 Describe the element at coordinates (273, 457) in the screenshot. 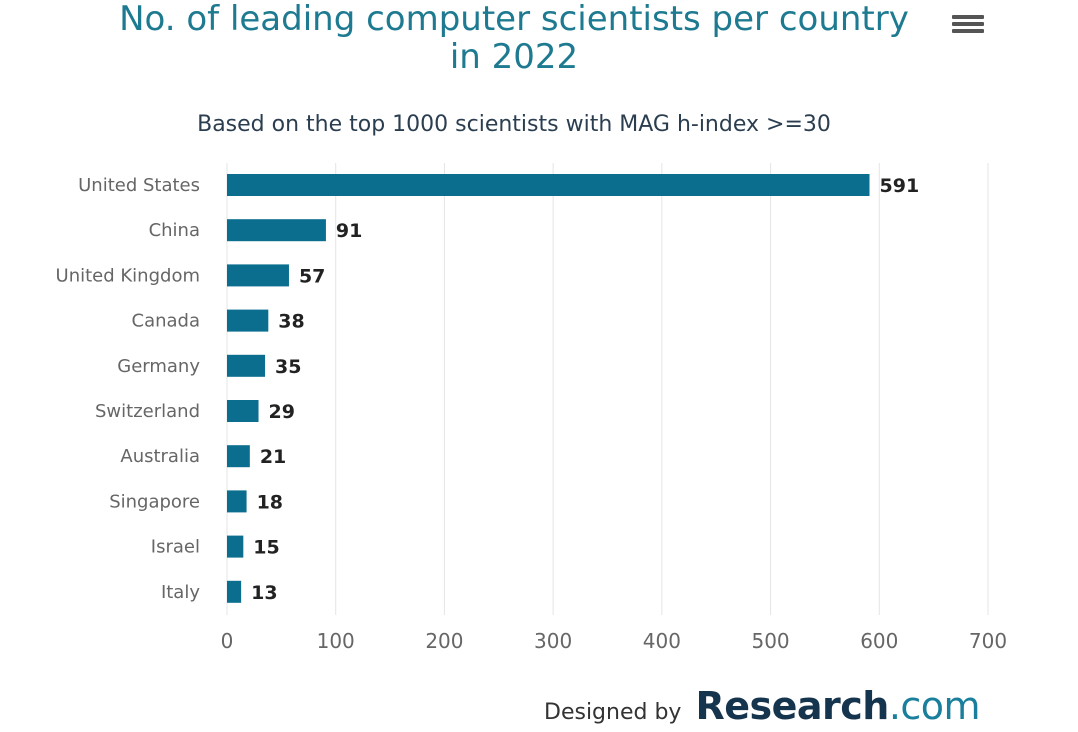

I see `data-label: 21` at that location.